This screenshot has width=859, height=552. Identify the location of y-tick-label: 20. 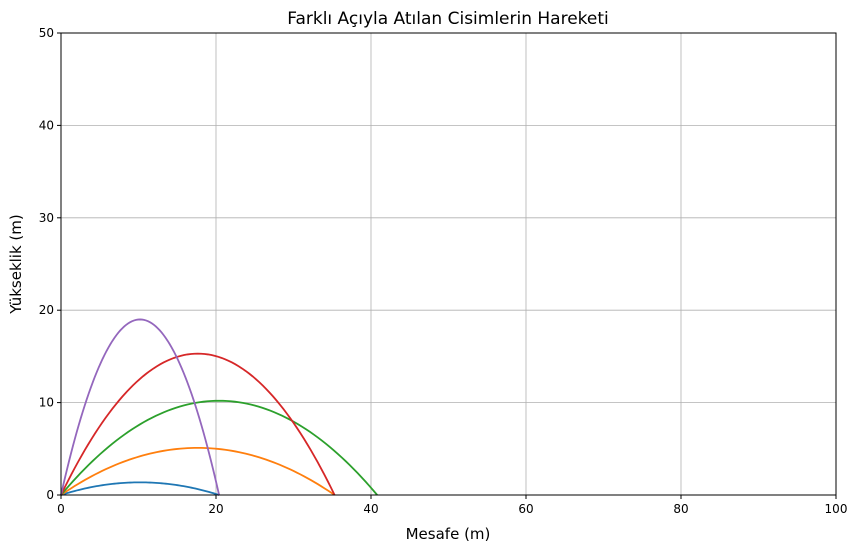
(46, 310).